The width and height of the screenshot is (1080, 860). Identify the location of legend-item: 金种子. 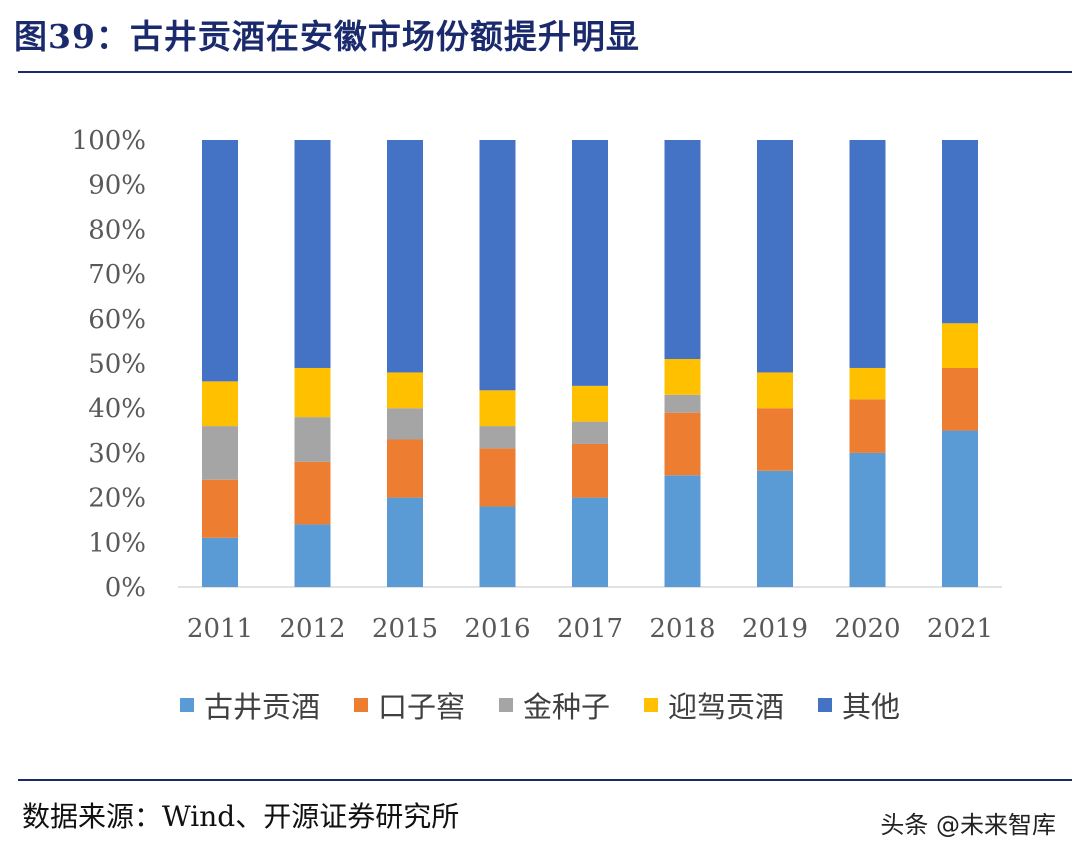
(554, 705).